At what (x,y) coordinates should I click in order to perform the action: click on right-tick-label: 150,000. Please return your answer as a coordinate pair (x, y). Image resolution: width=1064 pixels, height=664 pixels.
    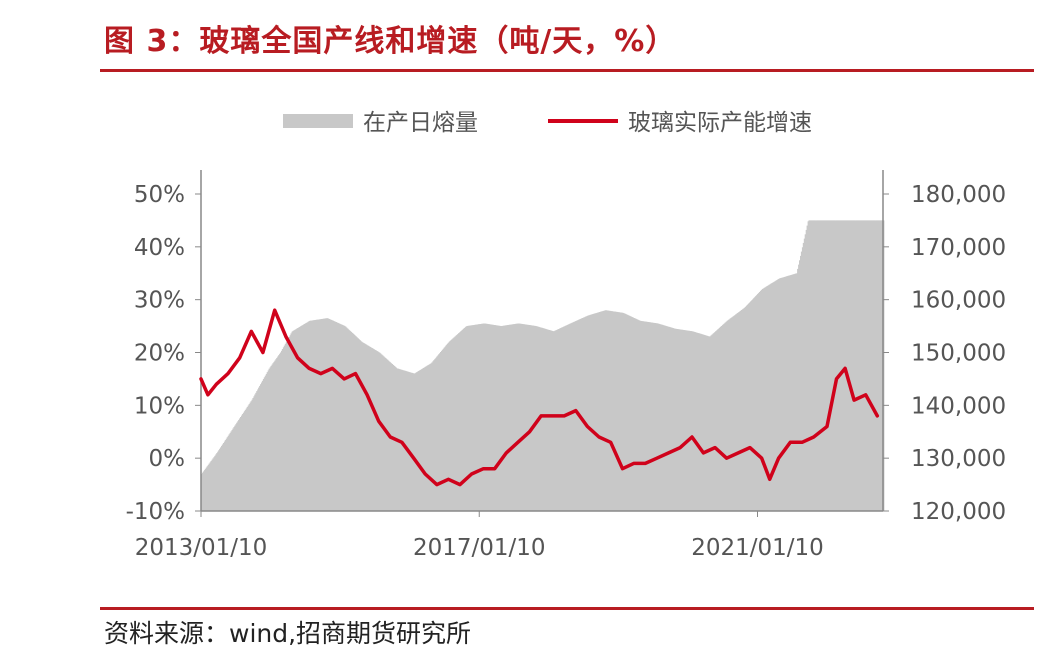
    Looking at the image, I should click on (958, 354).